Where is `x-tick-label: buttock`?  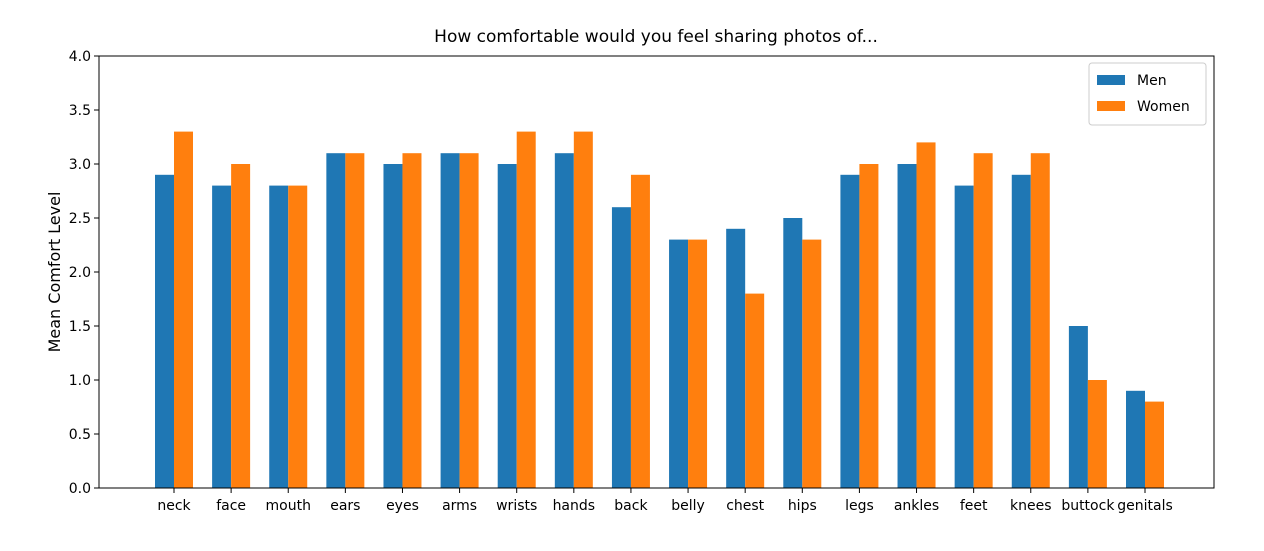
x-tick-label: buttock is located at coordinates (1088, 506).